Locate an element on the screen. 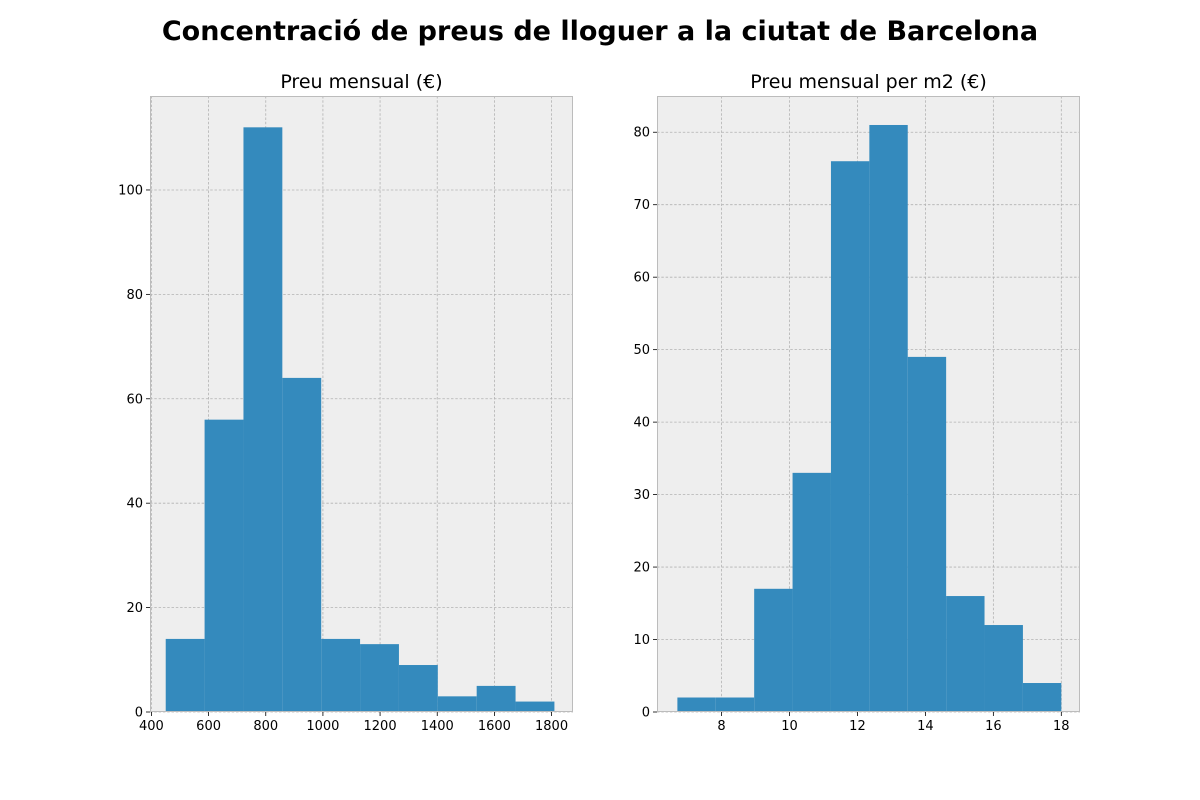 The image size is (1200, 800). x-tick-label: 800 is located at coordinates (265, 726).